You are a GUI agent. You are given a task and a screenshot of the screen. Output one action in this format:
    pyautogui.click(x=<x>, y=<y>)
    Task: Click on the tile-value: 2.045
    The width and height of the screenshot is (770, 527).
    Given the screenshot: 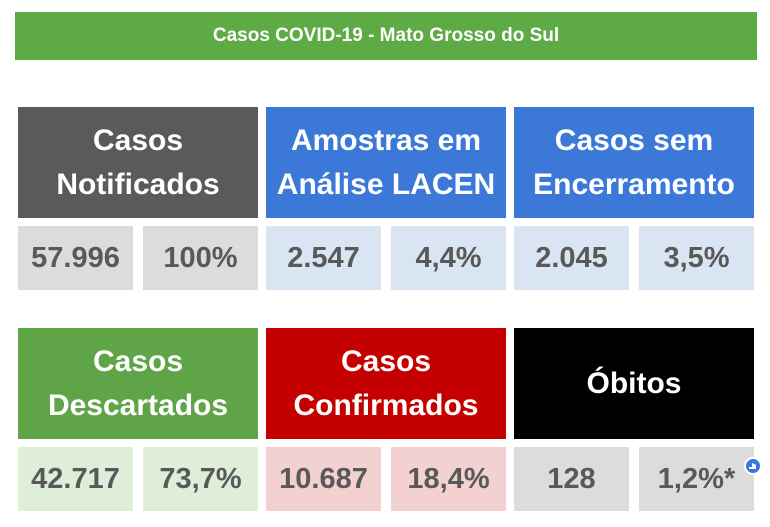 What is the action you would take?
    pyautogui.click(x=571, y=258)
    